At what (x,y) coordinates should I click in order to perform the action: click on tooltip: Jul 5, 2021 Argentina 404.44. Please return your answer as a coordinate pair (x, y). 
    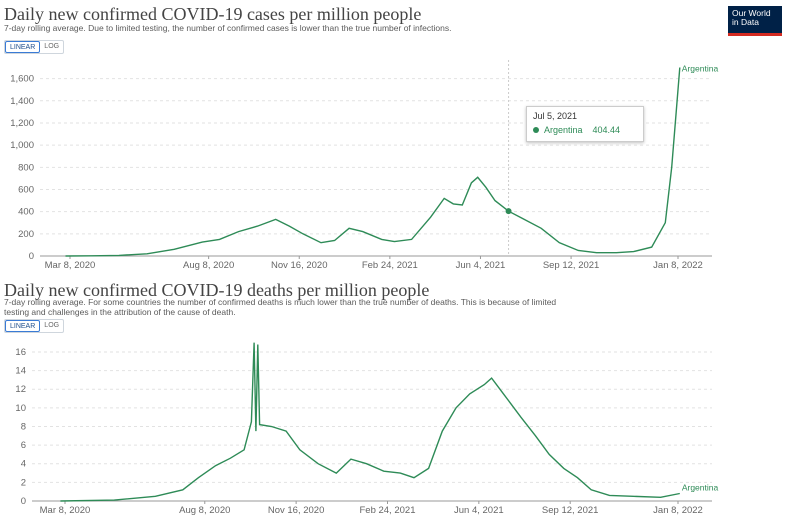
    Looking at the image, I should click on (585, 124).